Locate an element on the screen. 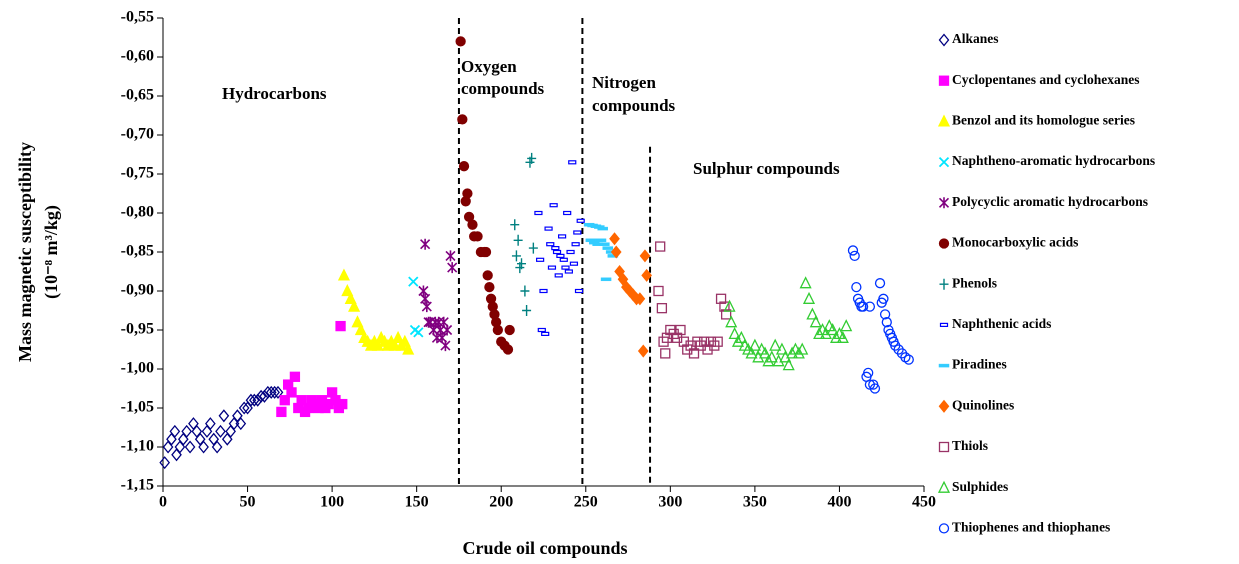 The width and height of the screenshot is (1239, 564). y-tick-label: -0,85 is located at coordinates (137, 251).